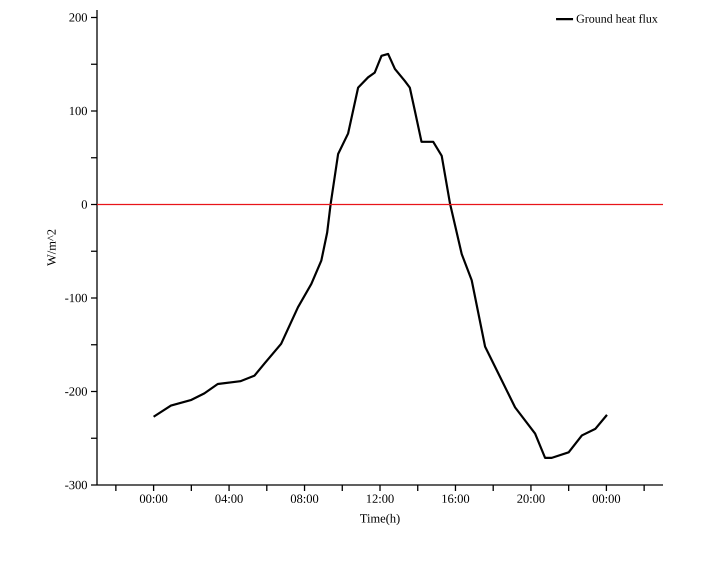 This screenshot has width=717, height=565. What do you see at coordinates (51, 248) in the screenshot?
I see `y-axis-title: W/m^2` at bounding box center [51, 248].